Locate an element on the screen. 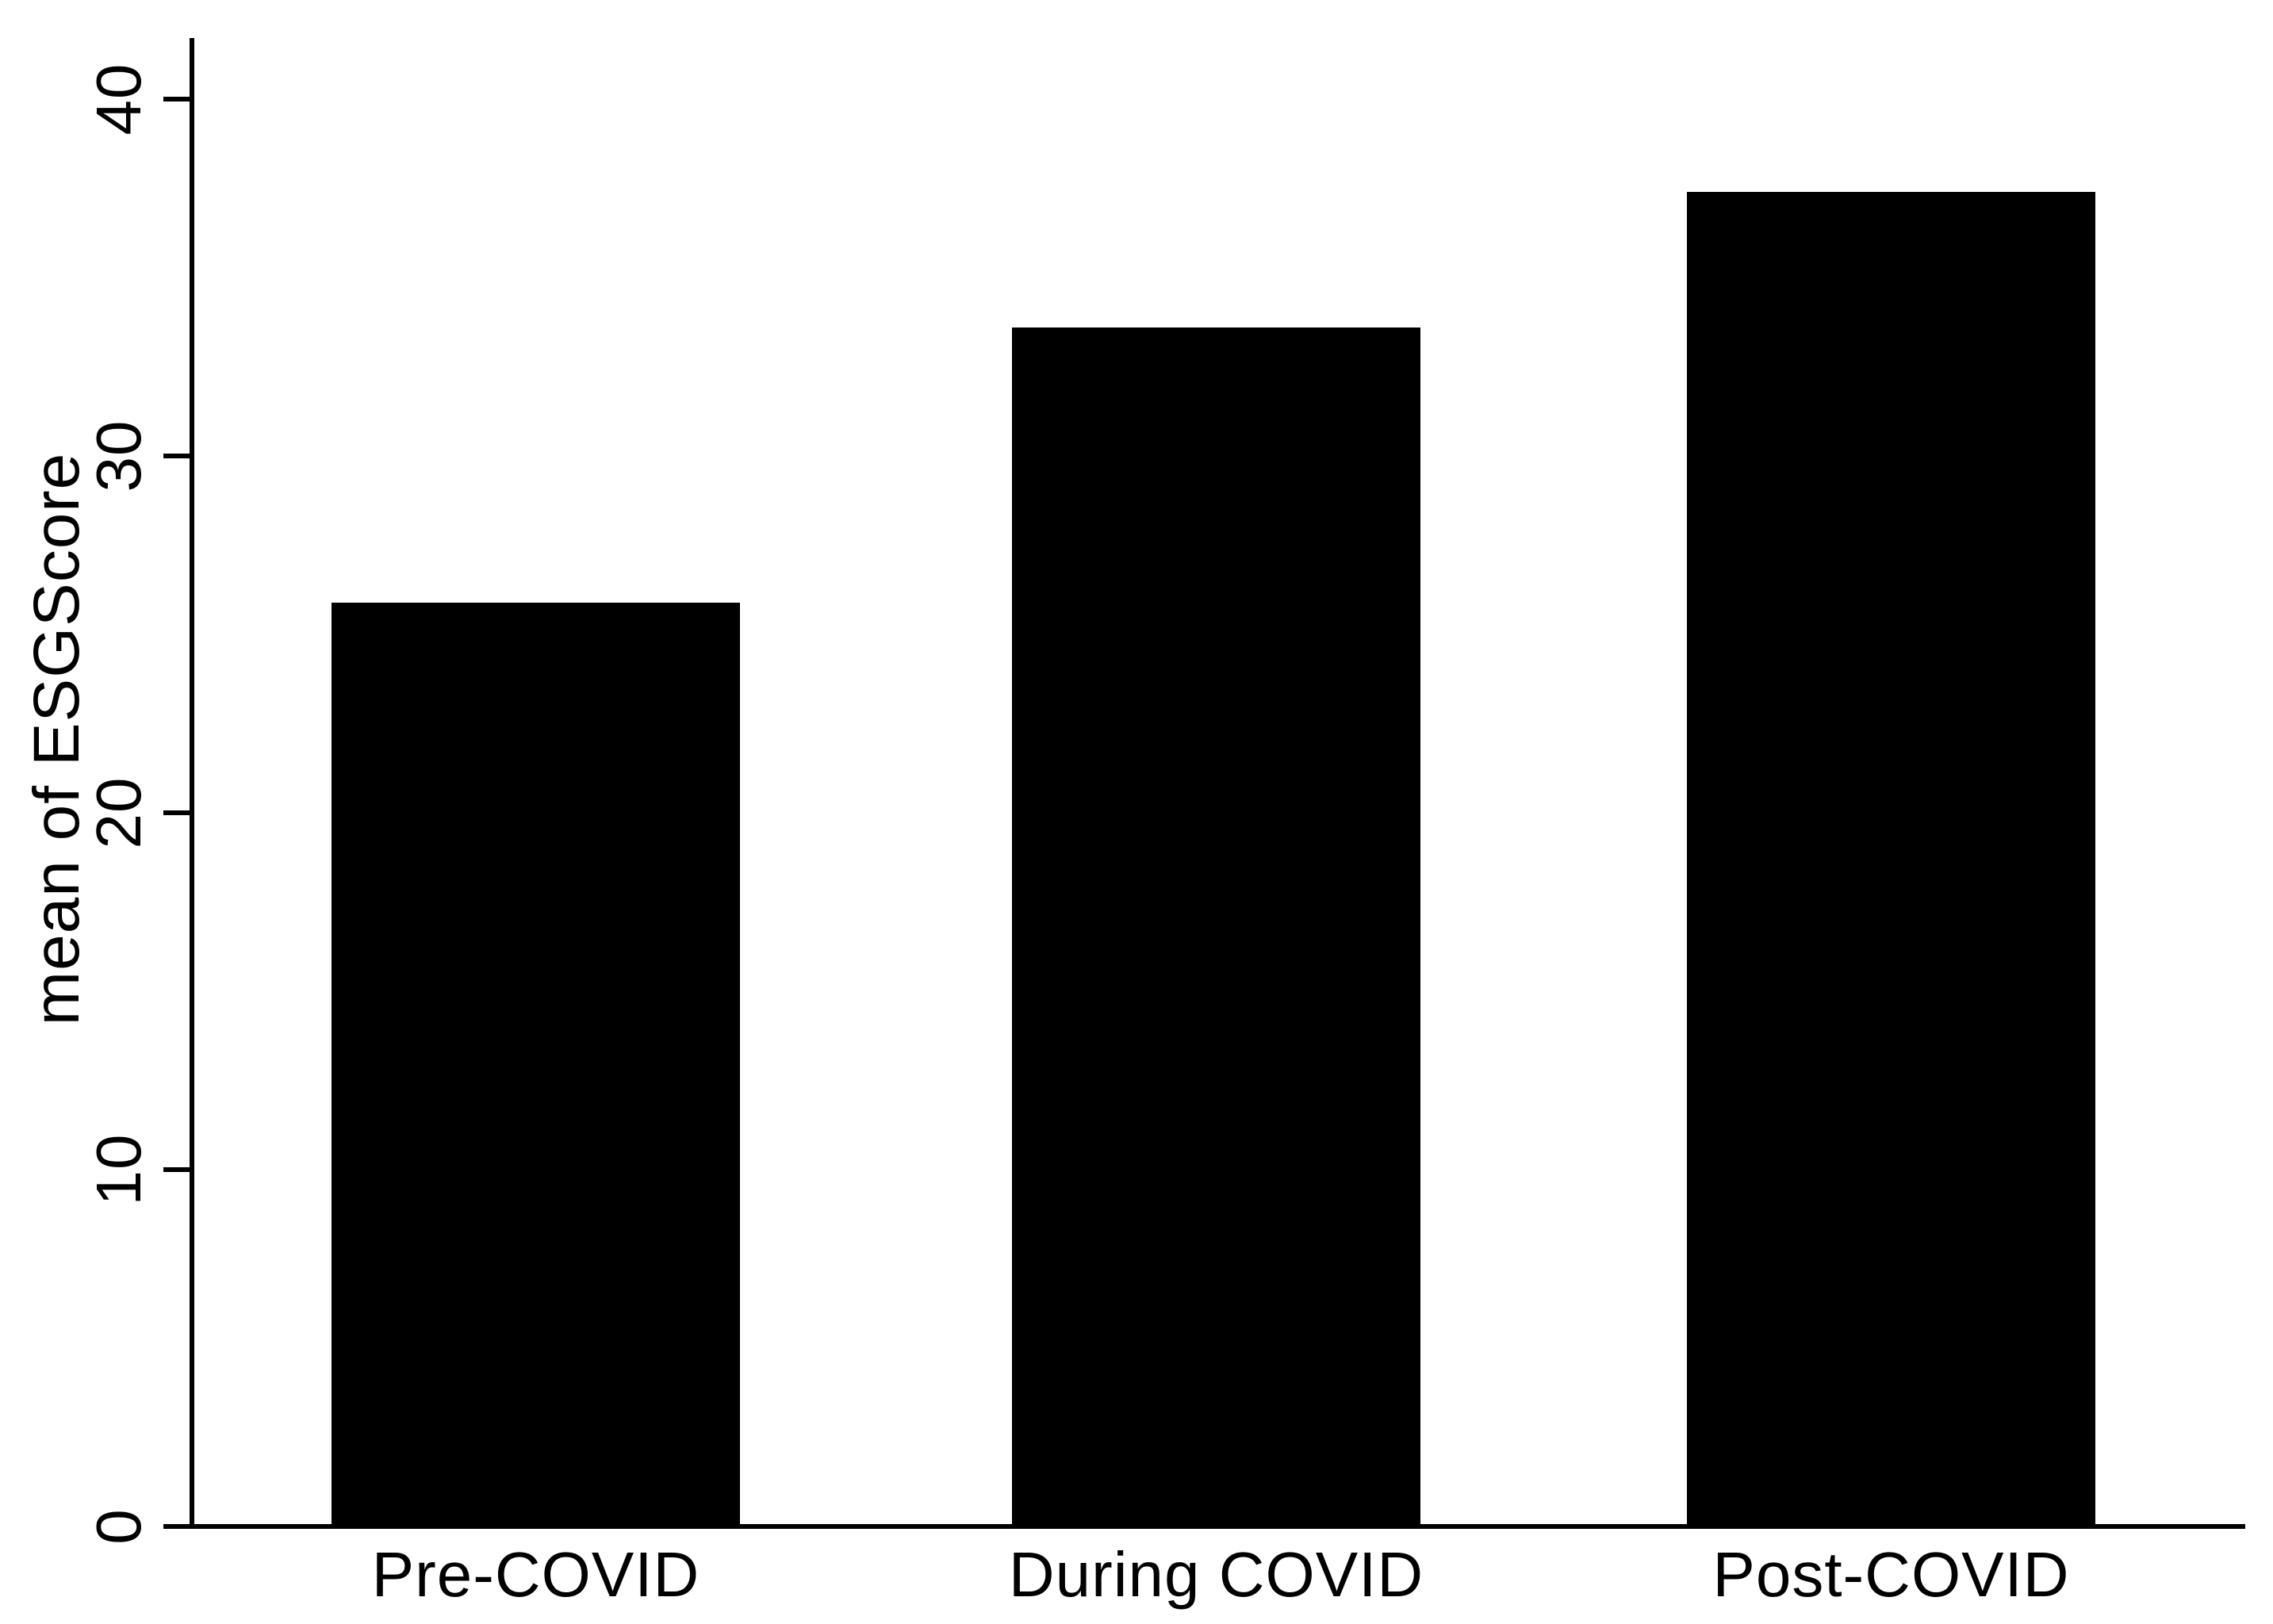 The width and height of the screenshot is (2273, 1624). bar-post-covid is located at coordinates (1891, 859).